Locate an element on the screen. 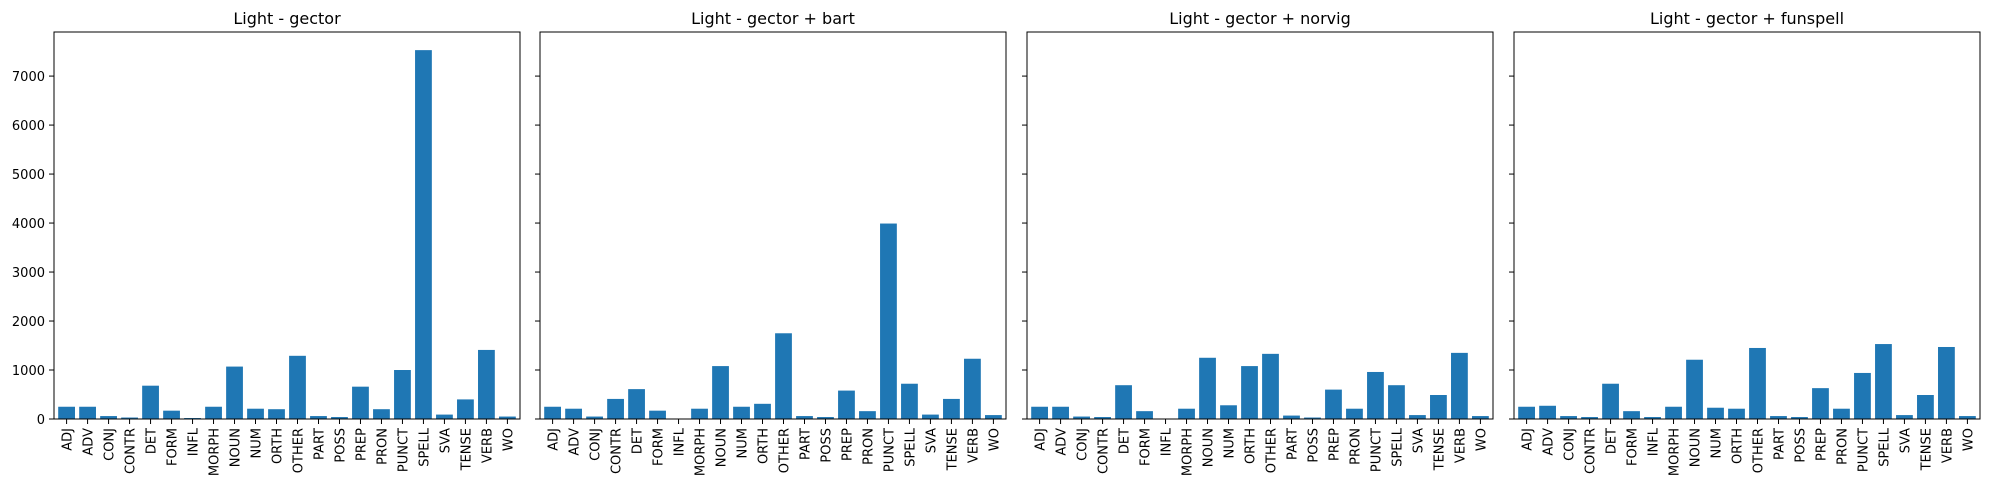  y-tick-label: 5000 is located at coordinates (28, 175).